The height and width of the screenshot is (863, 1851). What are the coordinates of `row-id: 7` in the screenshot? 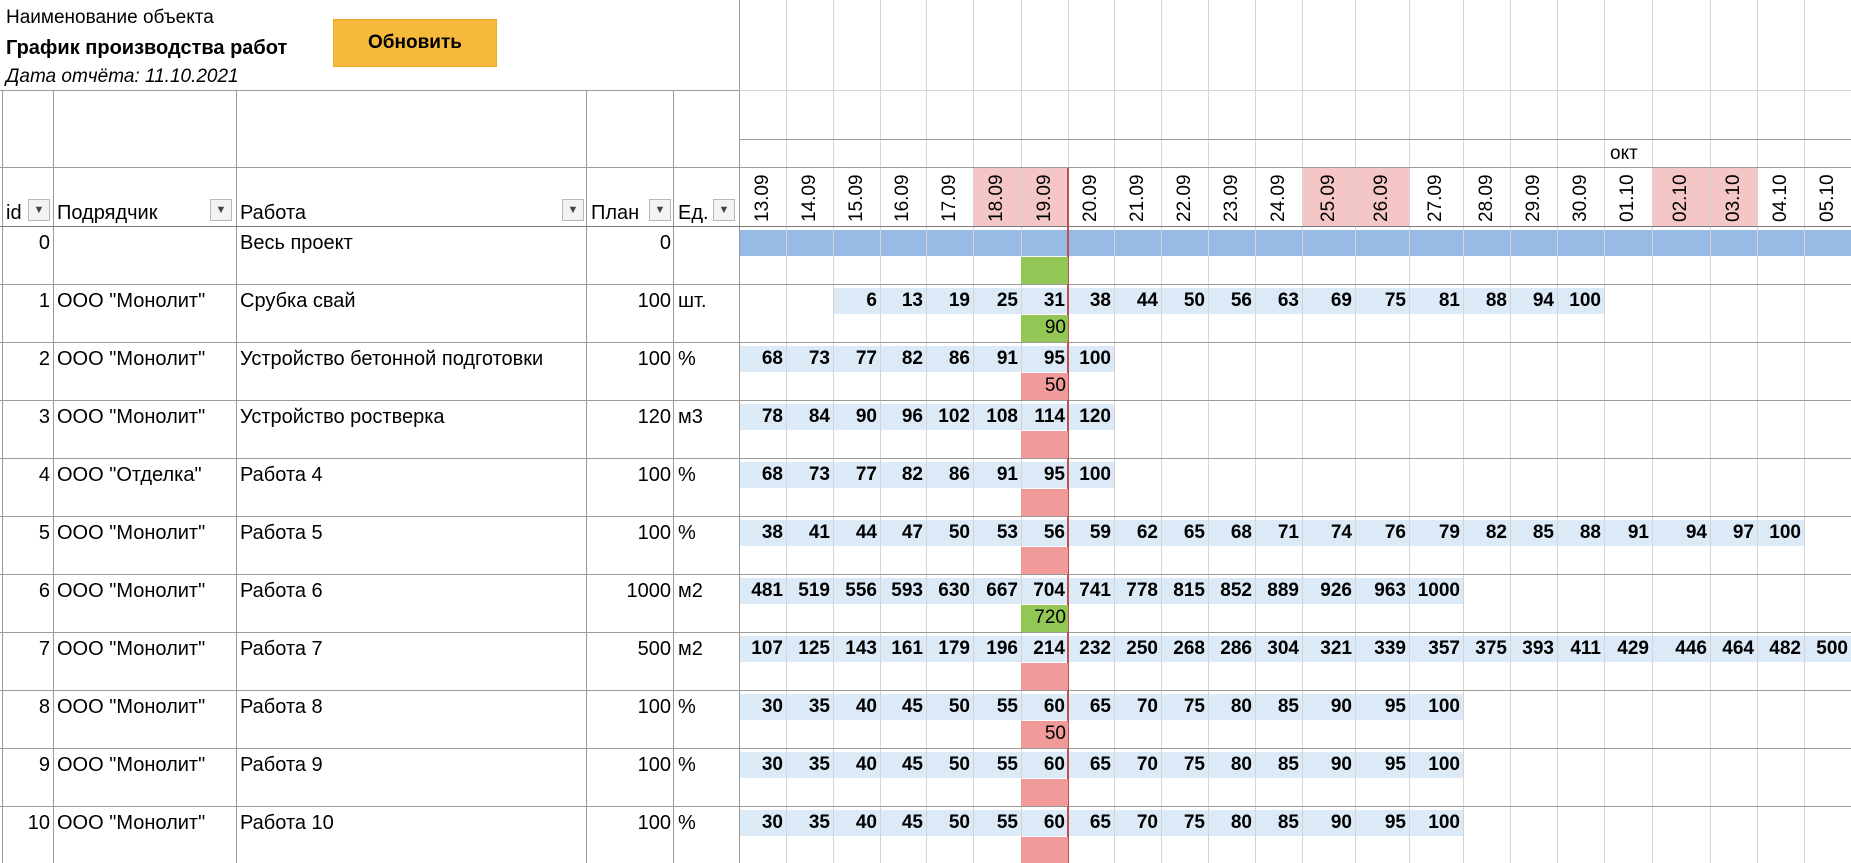 It's located at (44, 649).